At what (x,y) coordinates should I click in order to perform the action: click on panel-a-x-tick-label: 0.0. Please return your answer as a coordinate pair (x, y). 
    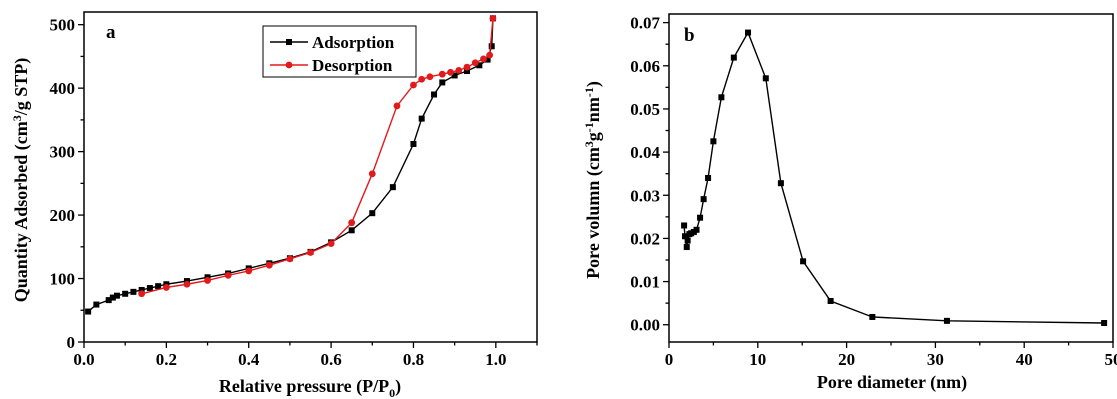
    Looking at the image, I should click on (83, 359).